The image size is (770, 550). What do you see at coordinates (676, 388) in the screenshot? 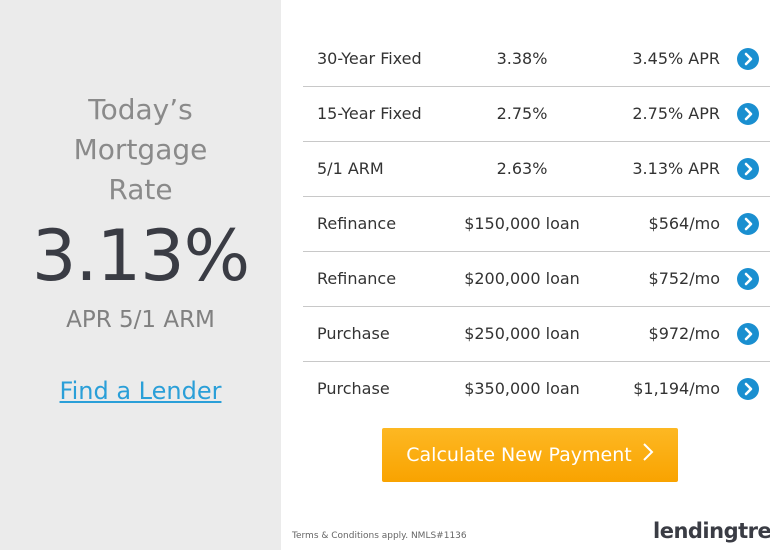
I see `monthly-payment: $1,194/mo` at bounding box center [676, 388].